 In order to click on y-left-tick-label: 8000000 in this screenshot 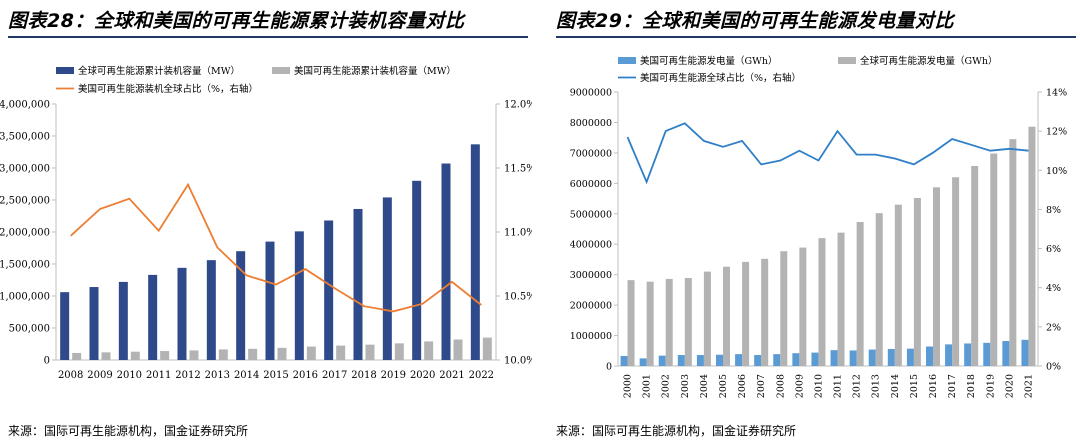, I will do `click(591, 123)`.